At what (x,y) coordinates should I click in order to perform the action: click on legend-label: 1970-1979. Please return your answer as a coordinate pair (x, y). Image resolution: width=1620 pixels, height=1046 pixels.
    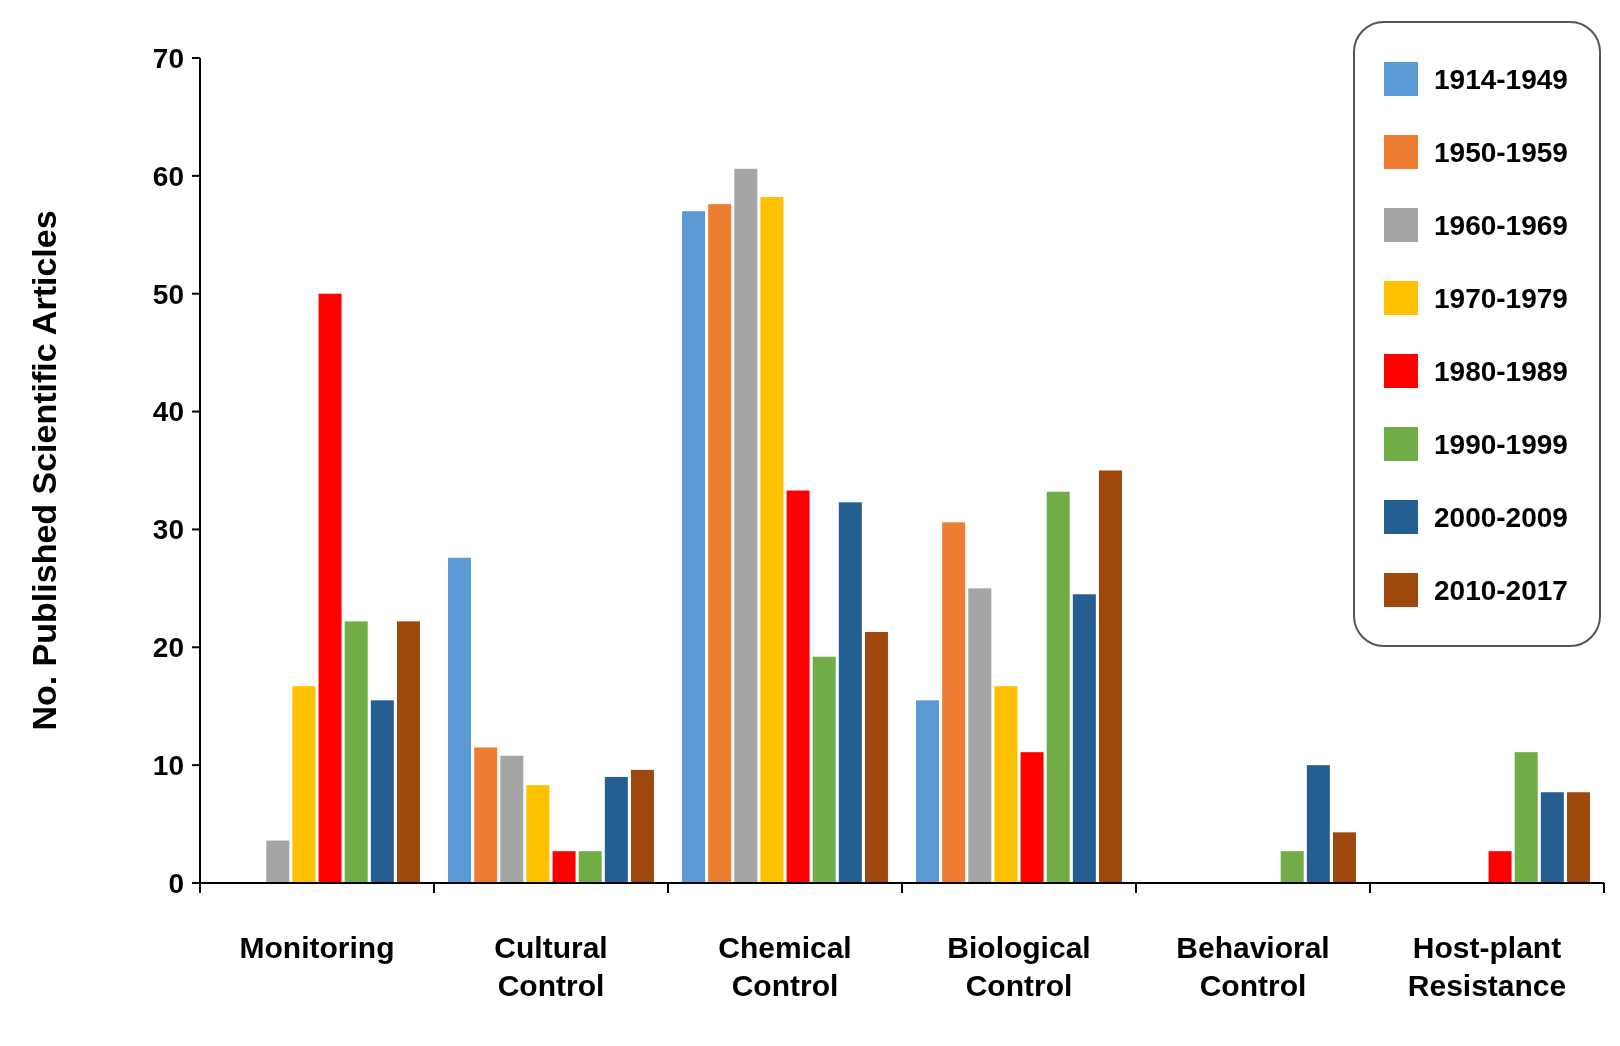
    Looking at the image, I should click on (1501, 298).